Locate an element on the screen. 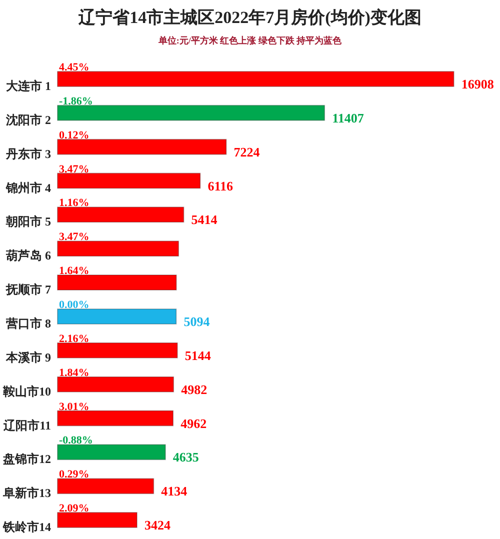  annotation: 0.00% is located at coordinates (74, 304).